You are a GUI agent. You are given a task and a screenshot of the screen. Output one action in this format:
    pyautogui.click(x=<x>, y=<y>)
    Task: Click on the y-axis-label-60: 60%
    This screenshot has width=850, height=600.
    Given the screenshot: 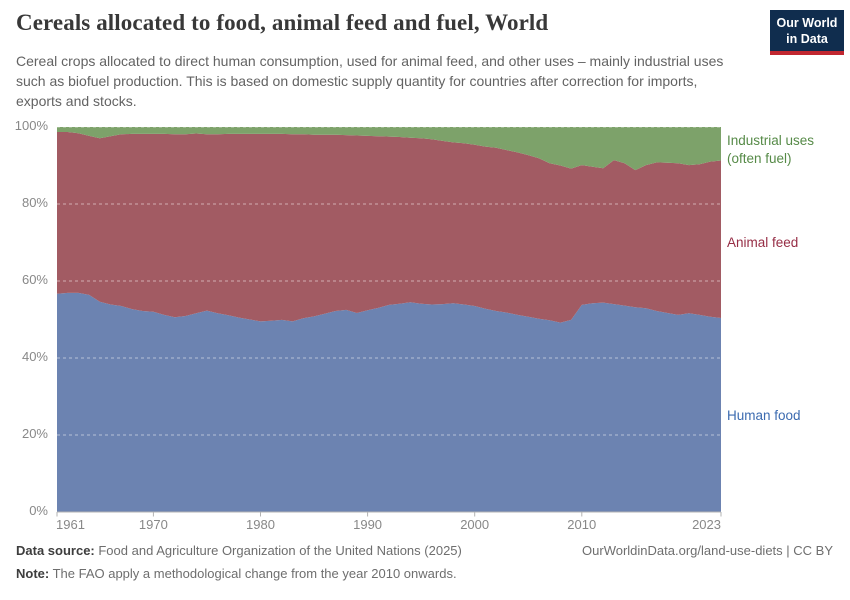 What is the action you would take?
    pyautogui.click(x=34, y=279)
    